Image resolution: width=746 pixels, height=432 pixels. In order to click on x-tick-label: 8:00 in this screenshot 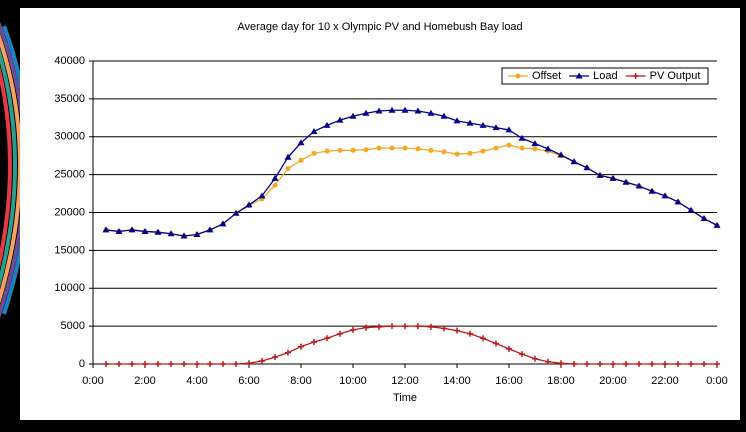, I will do `click(300, 381)`.